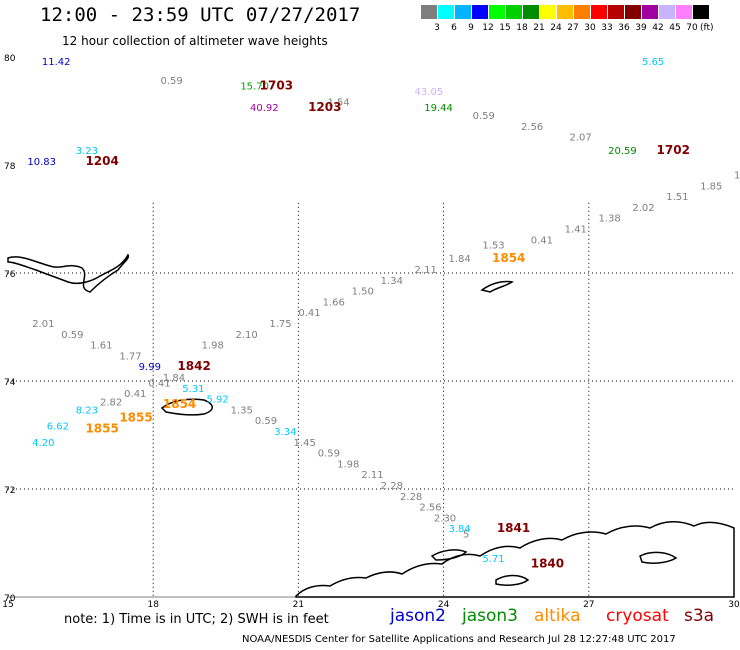  Describe the element at coordinates (493, 246) in the screenshot. I see `wave-height-value: 1.53` at that location.